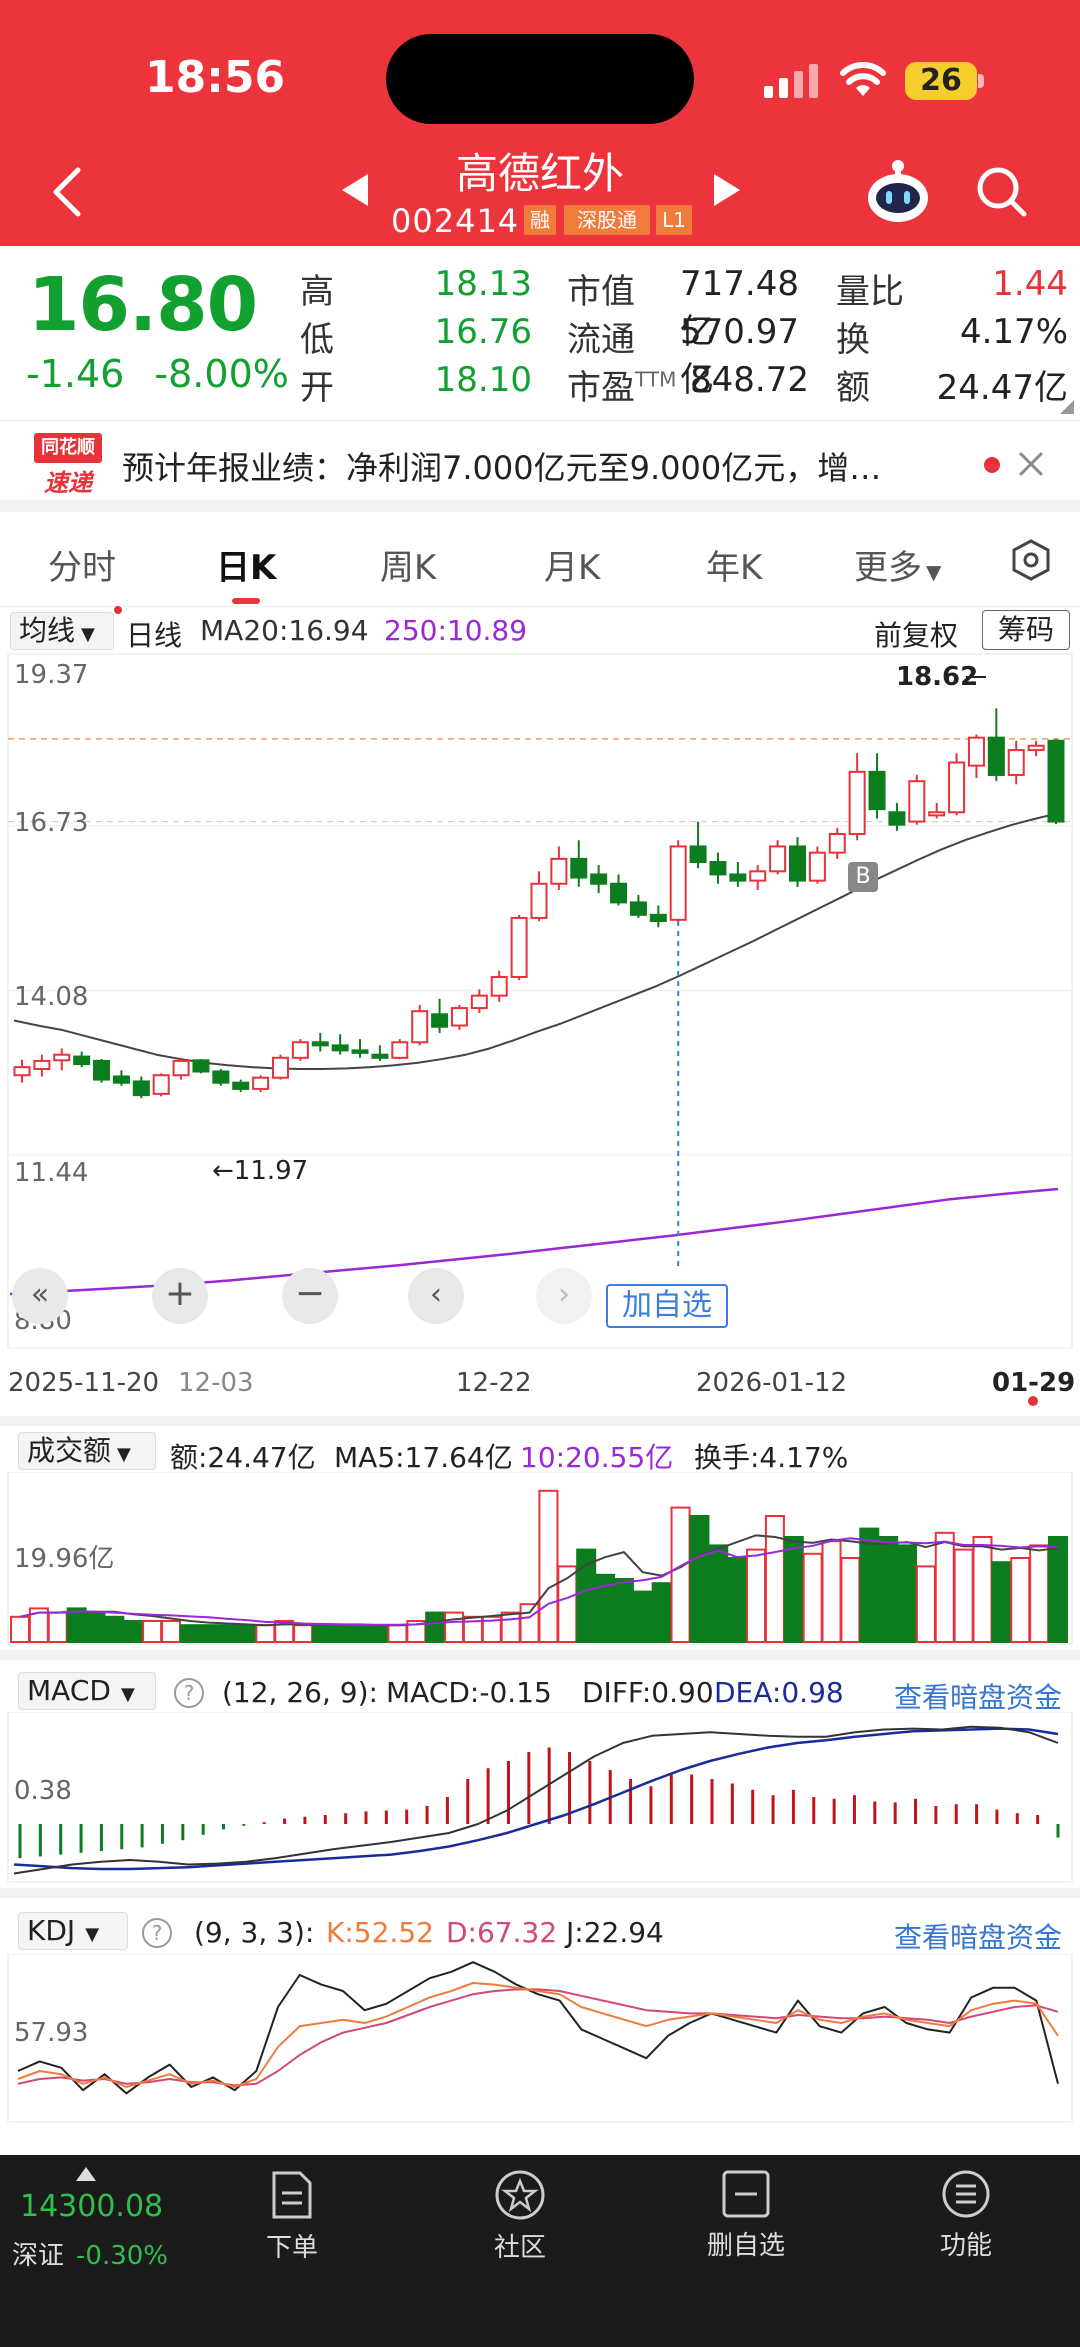 Image resolution: width=1080 pixels, height=2347 pixels. I want to click on indicator-selector: 均线 ▼, so click(62, 631).